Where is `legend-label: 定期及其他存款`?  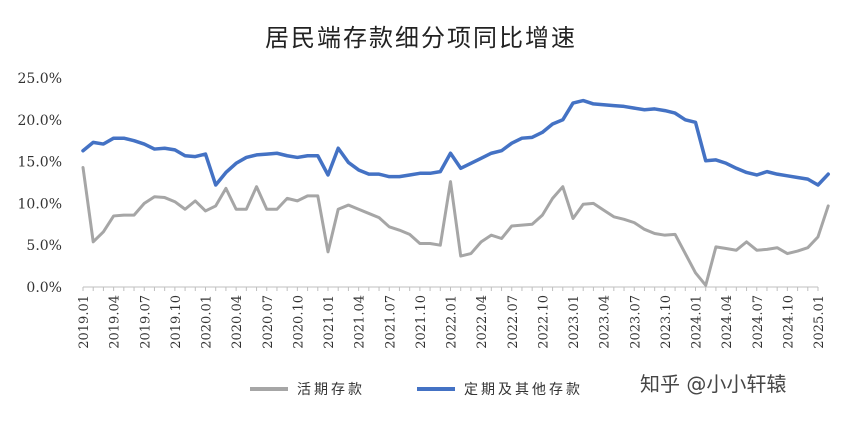 legend-label: 定期及其他存款 is located at coordinates (523, 390).